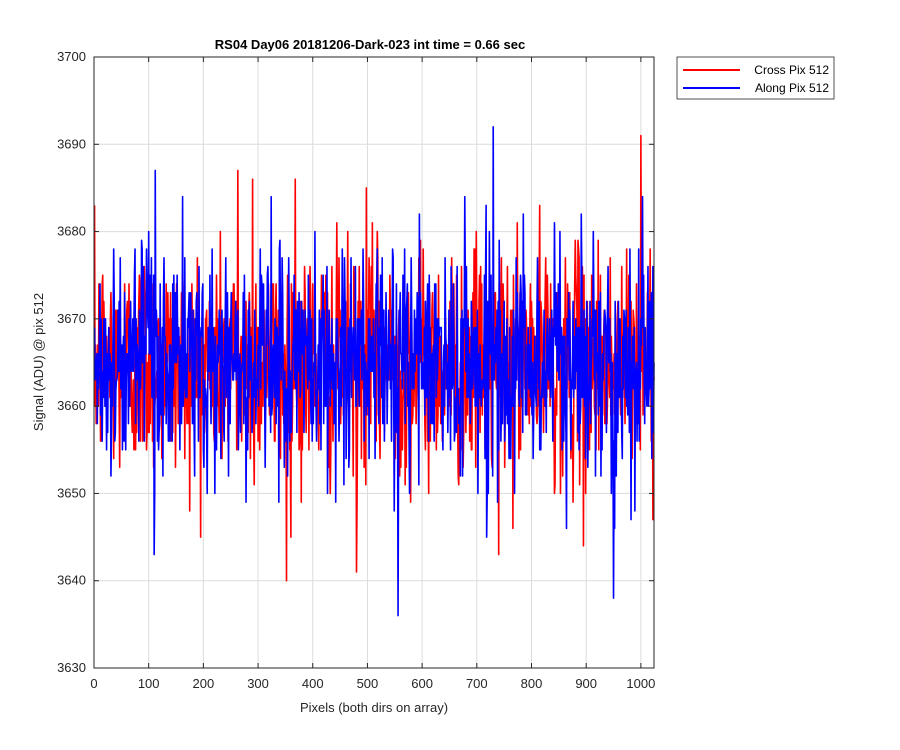 Image resolution: width=900 pixels, height=750 pixels. What do you see at coordinates (792, 88) in the screenshot?
I see `legend-label-along: Along Pix 512` at bounding box center [792, 88].